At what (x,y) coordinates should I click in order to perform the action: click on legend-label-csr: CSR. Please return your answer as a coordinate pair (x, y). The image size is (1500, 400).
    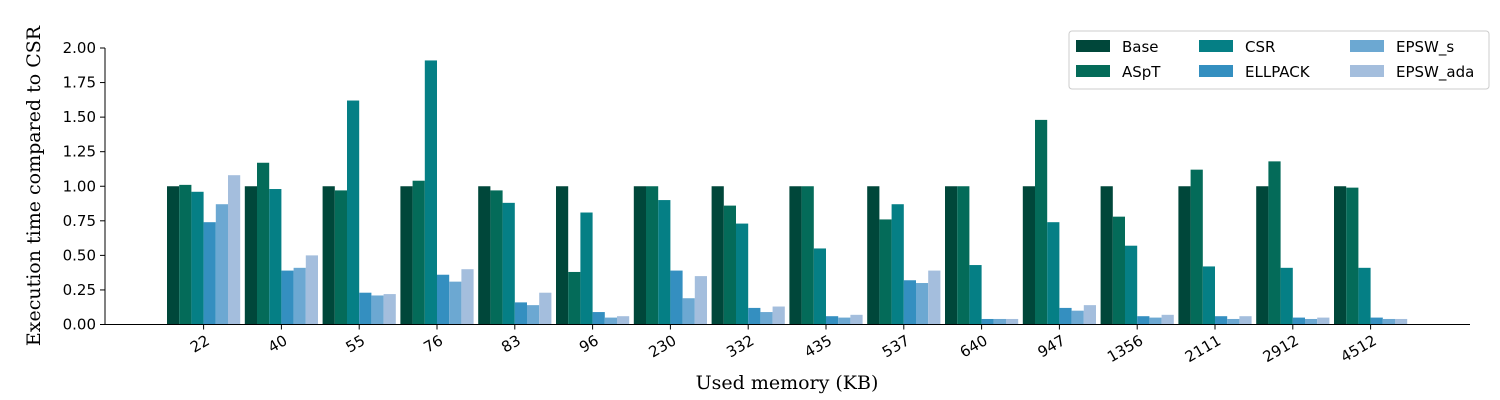
    Looking at the image, I should click on (1260, 47).